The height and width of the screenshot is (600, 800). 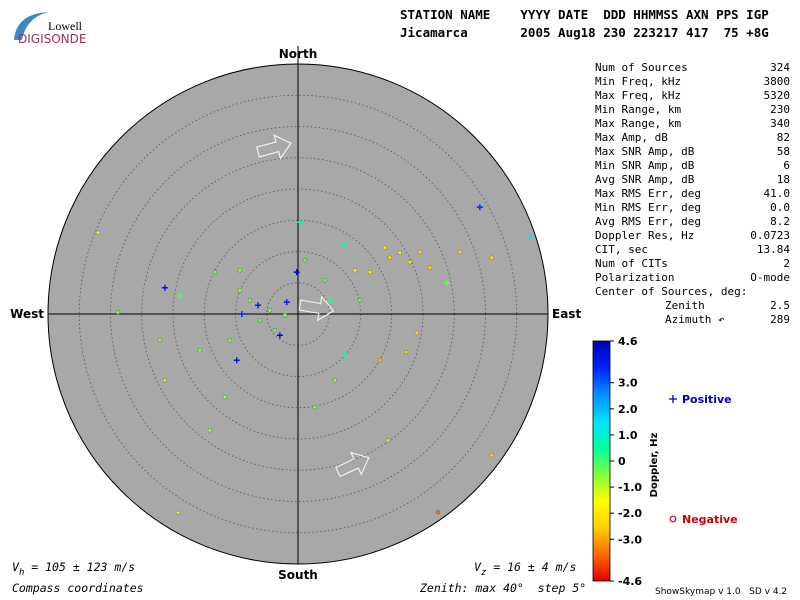 I want to click on stat-label: Num of CITs, so click(x=631, y=263).